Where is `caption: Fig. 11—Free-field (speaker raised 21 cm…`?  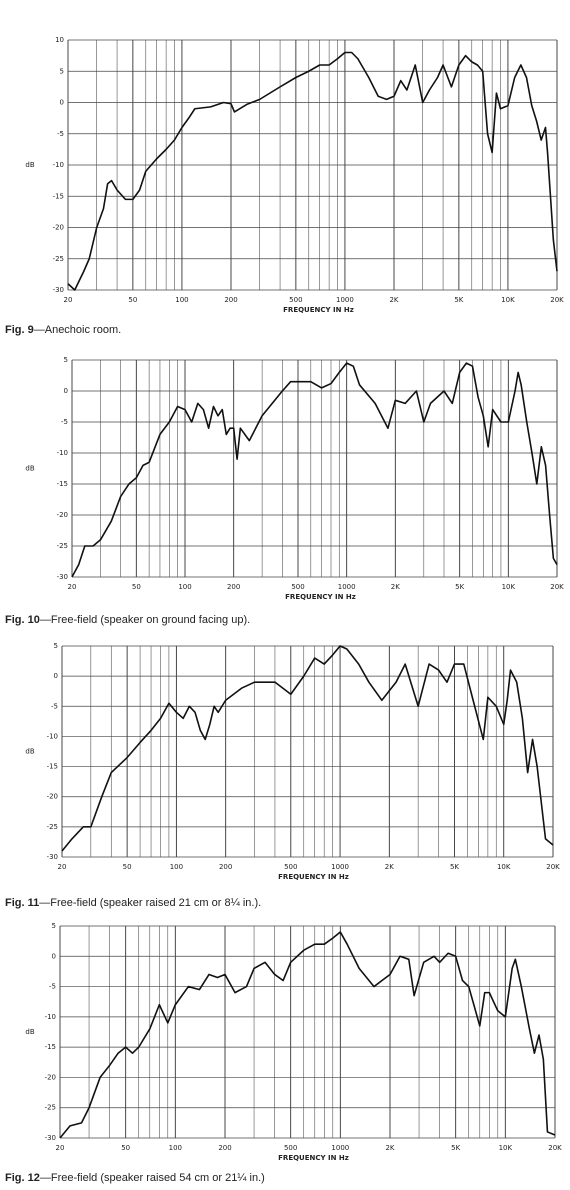
caption: Fig. 11—Free-field (speaker raised 21 cm… is located at coordinates (133, 903).